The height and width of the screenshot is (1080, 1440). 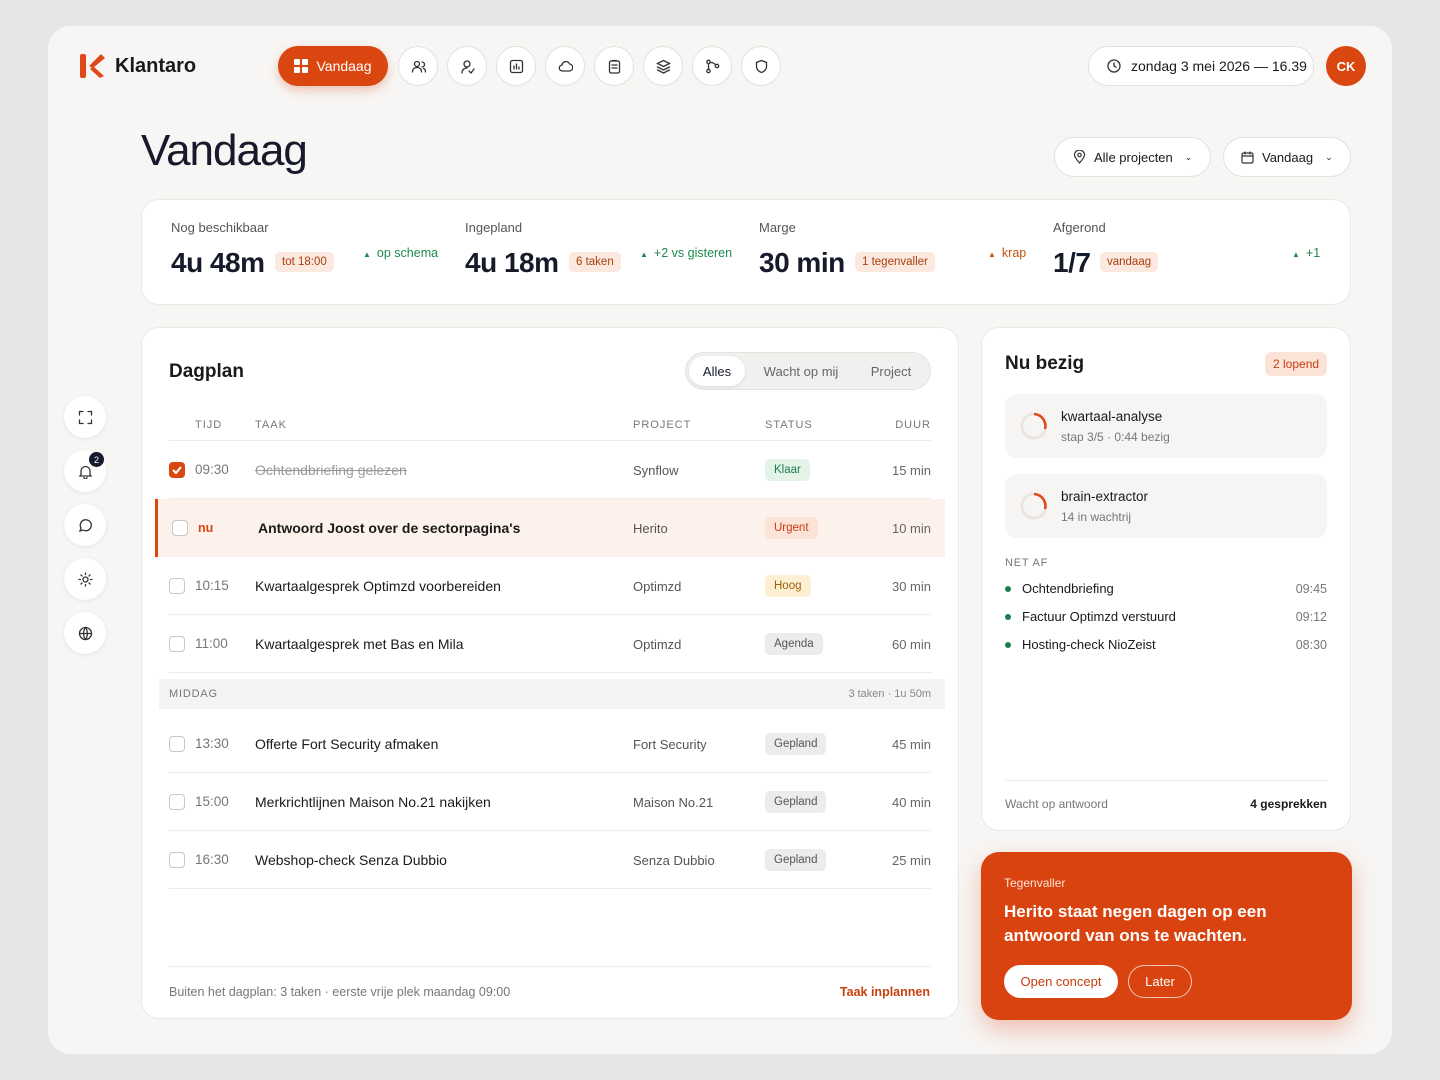 What do you see at coordinates (884, 992) in the screenshot?
I see `footer-action: Taak inplannen` at bounding box center [884, 992].